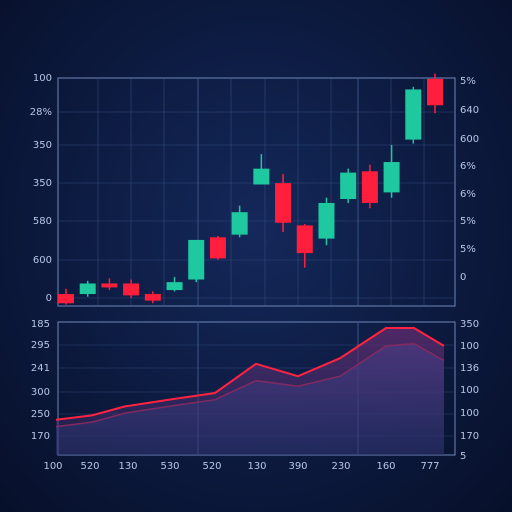 This screenshot has height=512, width=512. What do you see at coordinates (429, 466) in the screenshot?
I see `area-x-tick: 777` at bounding box center [429, 466].